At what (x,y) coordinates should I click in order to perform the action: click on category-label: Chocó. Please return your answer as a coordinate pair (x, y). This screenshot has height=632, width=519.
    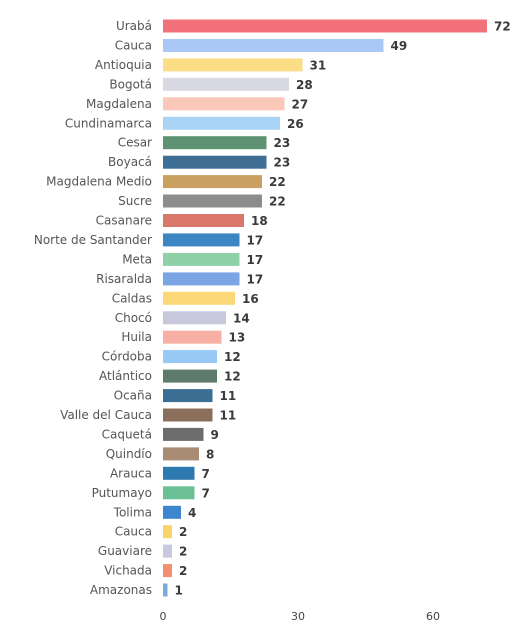
    Looking at the image, I should click on (133, 318).